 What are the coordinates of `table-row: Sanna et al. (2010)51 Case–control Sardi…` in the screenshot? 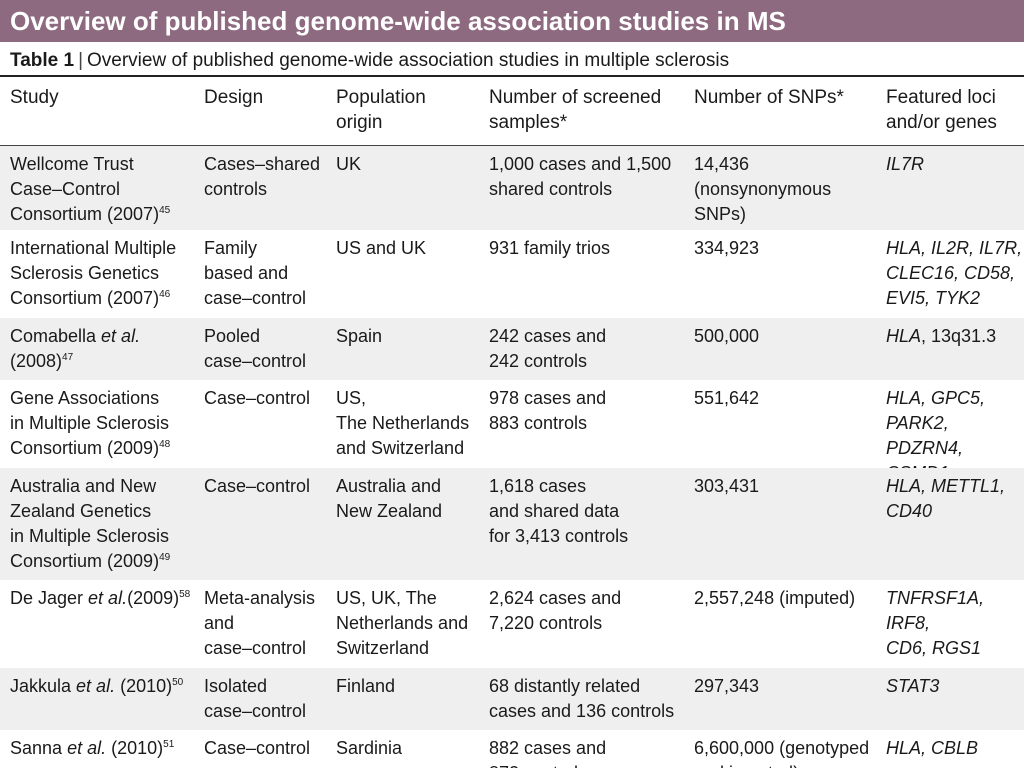 It's located at (512, 749).